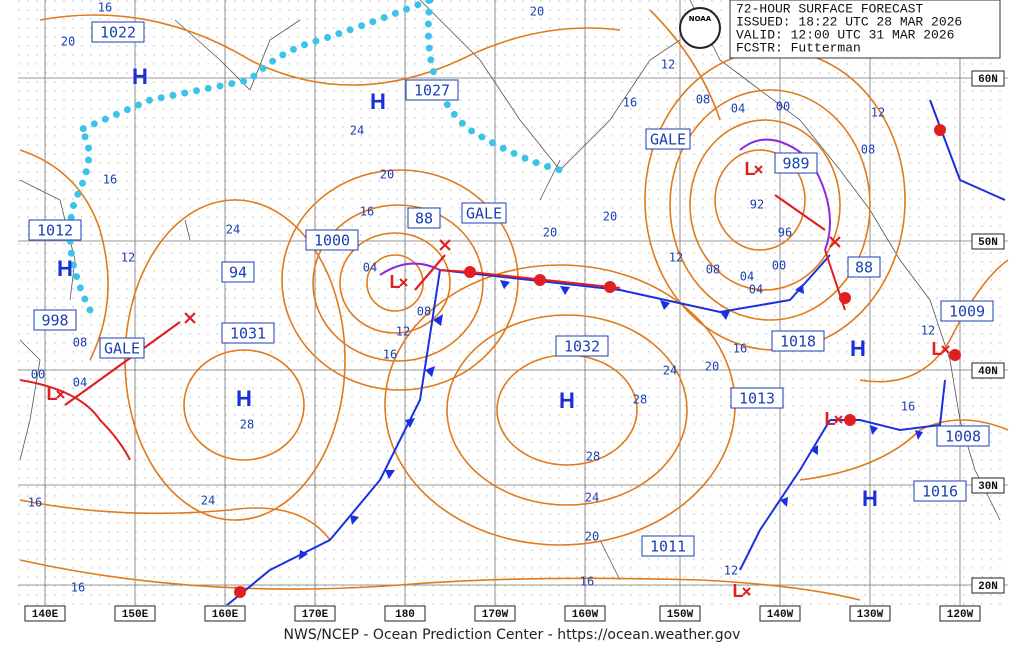 The width and height of the screenshot is (1024, 656). I want to click on lon-label: 140E, so click(45, 615).